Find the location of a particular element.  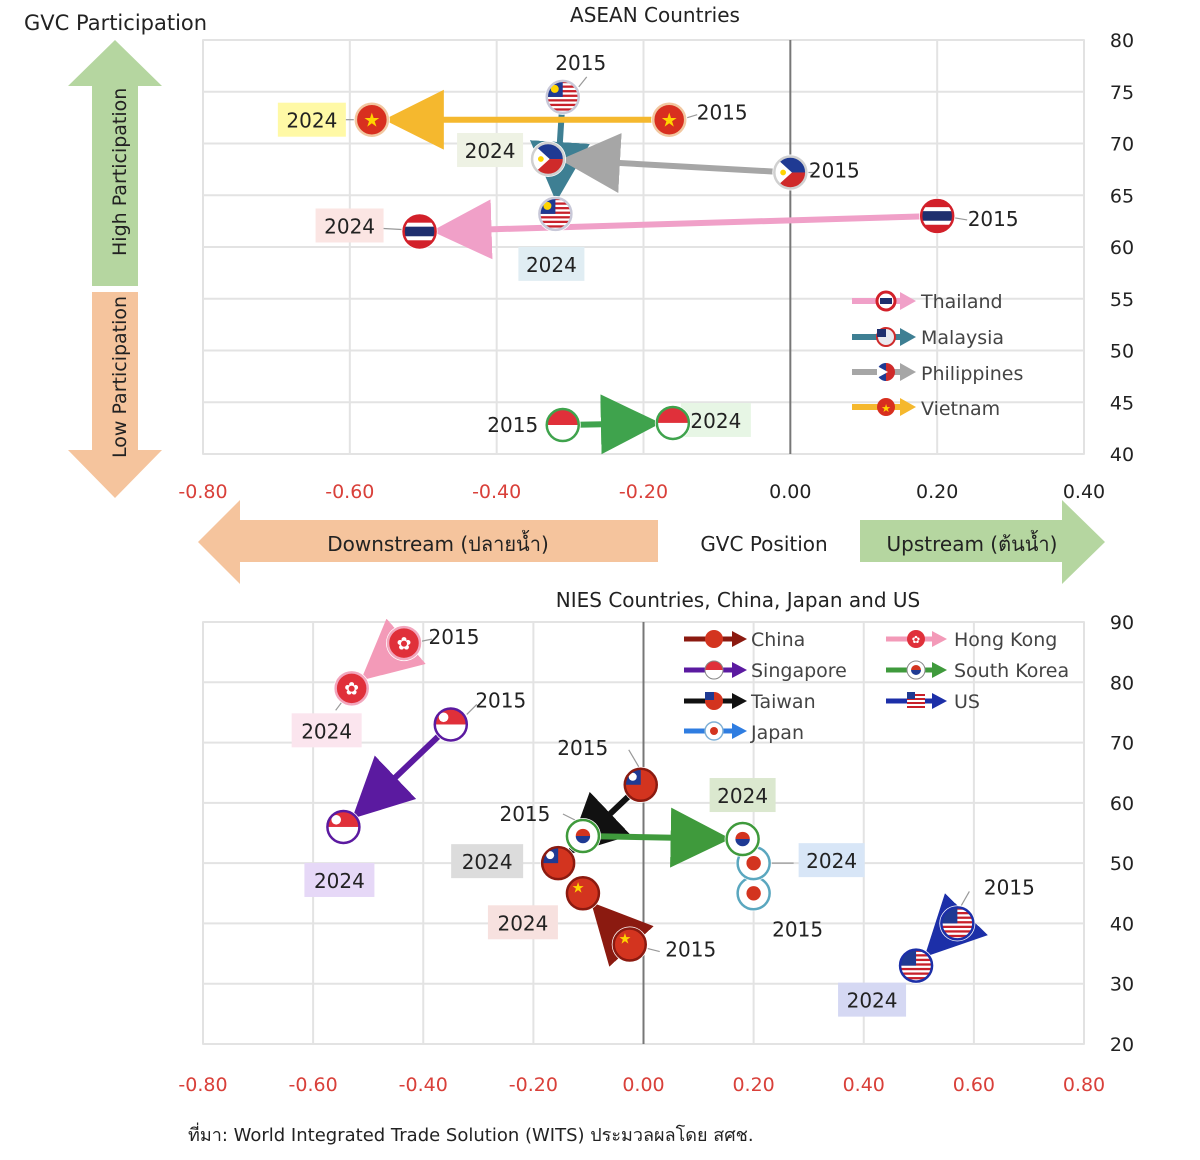

year-label-hong-kong-2015: 2015 is located at coordinates (454, 637).